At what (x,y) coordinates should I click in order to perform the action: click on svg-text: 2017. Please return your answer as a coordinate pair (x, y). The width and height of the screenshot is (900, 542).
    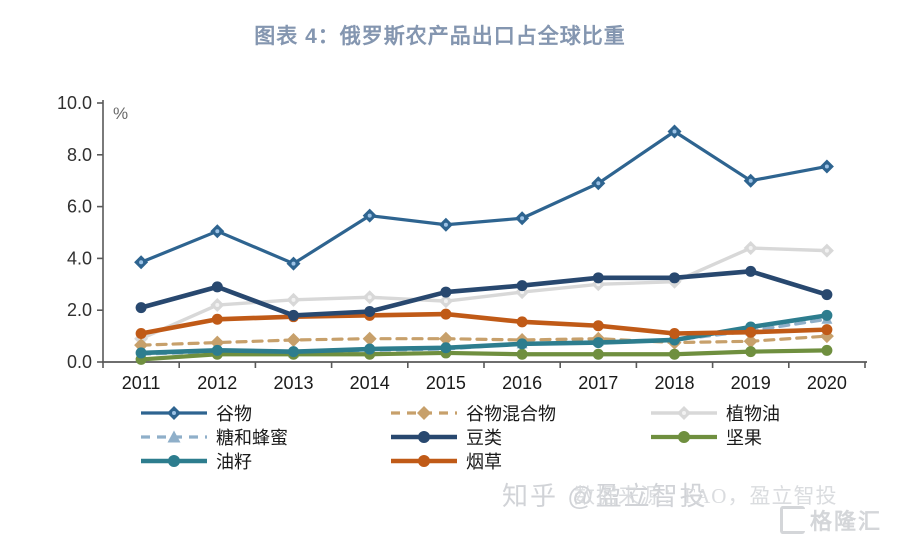
    Looking at the image, I should click on (598, 383).